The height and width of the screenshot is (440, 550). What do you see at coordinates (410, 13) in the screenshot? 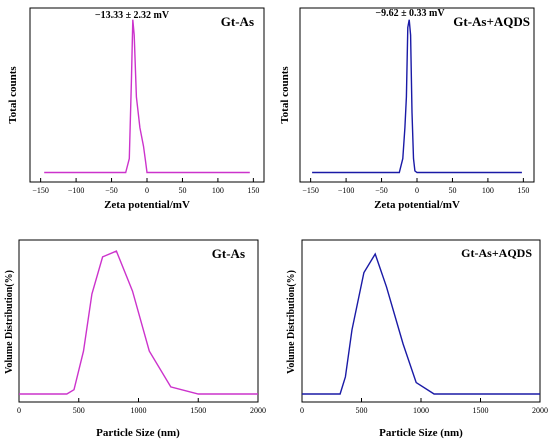
I see `zeta-annotation: −9.62 ± 0.33 mV` at bounding box center [410, 13].